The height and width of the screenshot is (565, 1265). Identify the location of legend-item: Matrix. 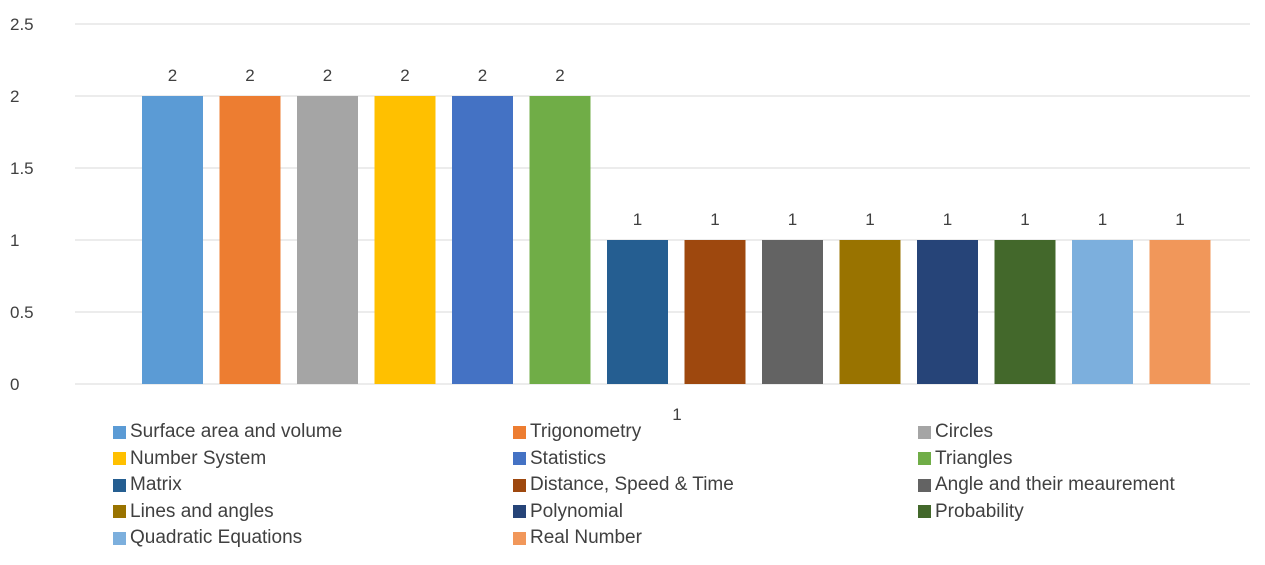
(147, 485).